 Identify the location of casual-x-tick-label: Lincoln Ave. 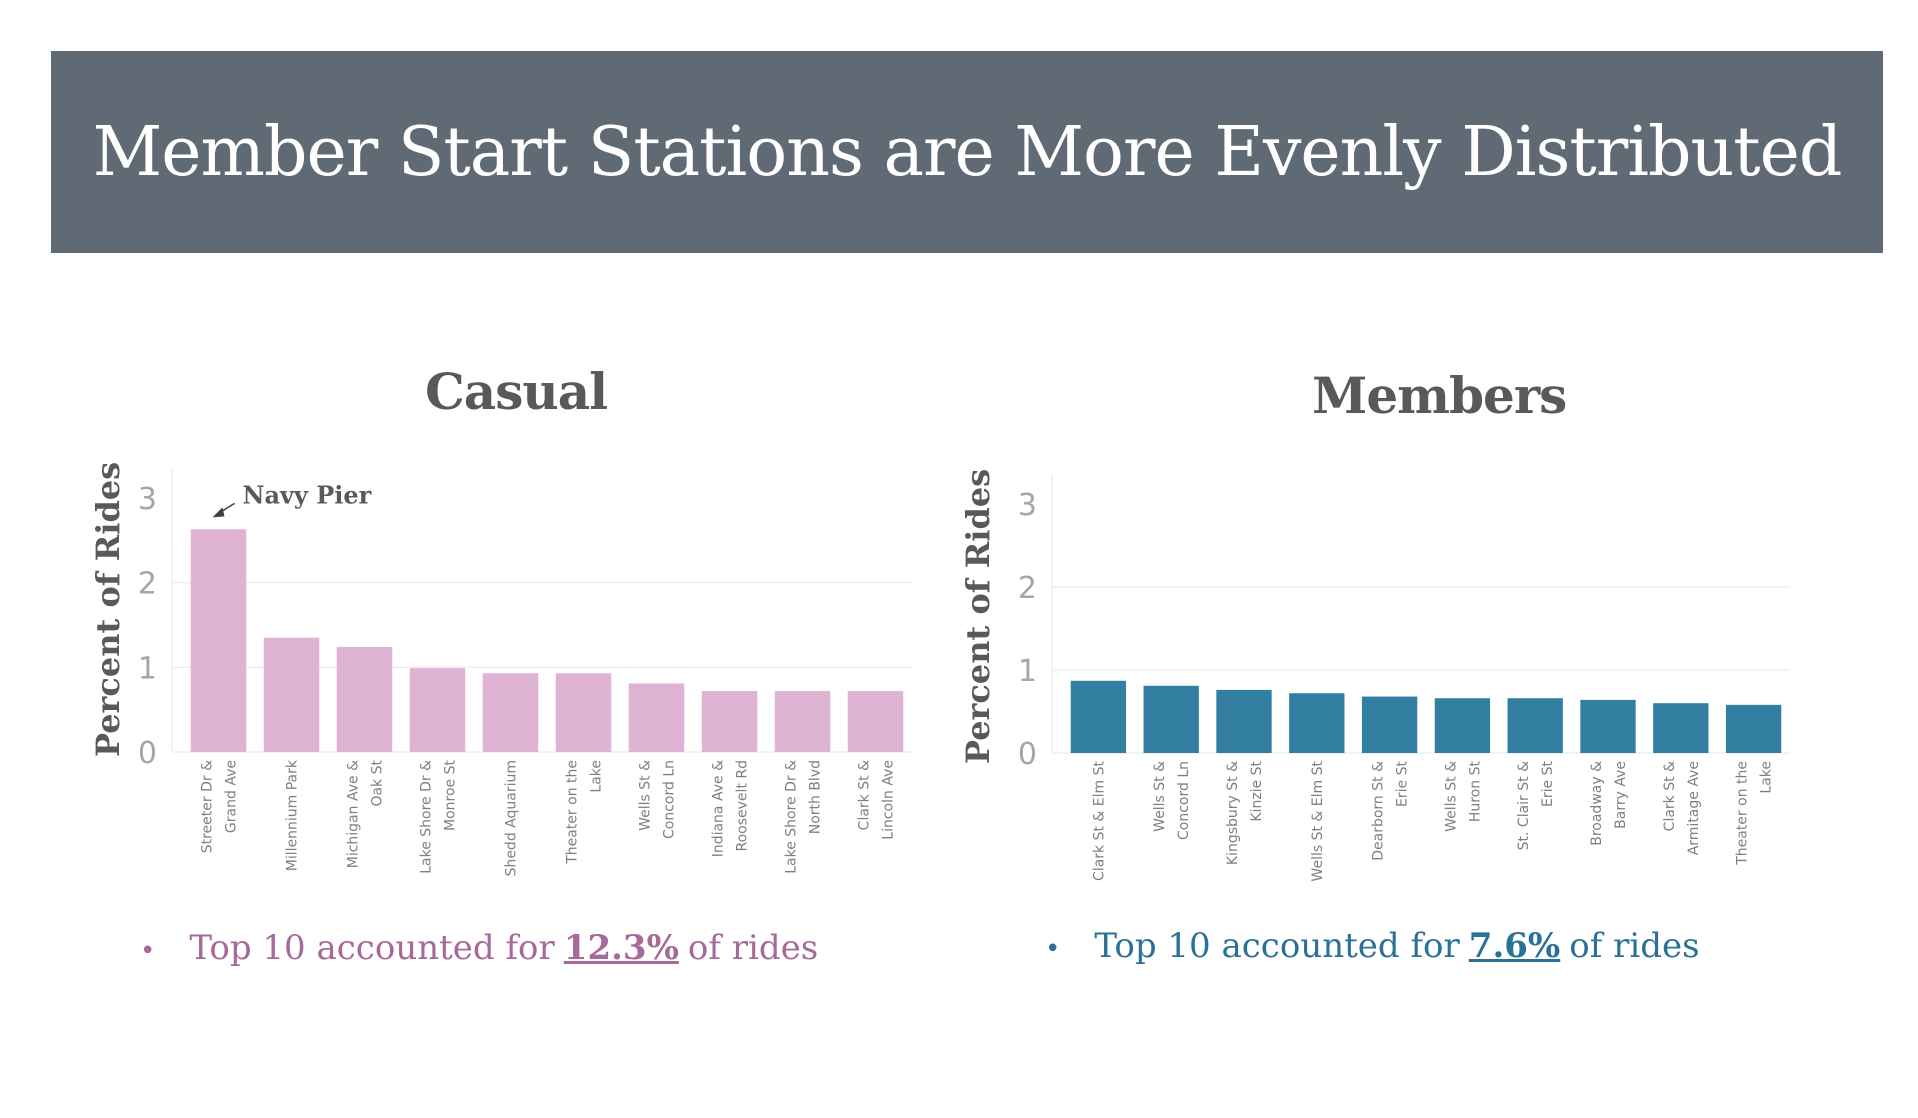
(889, 800).